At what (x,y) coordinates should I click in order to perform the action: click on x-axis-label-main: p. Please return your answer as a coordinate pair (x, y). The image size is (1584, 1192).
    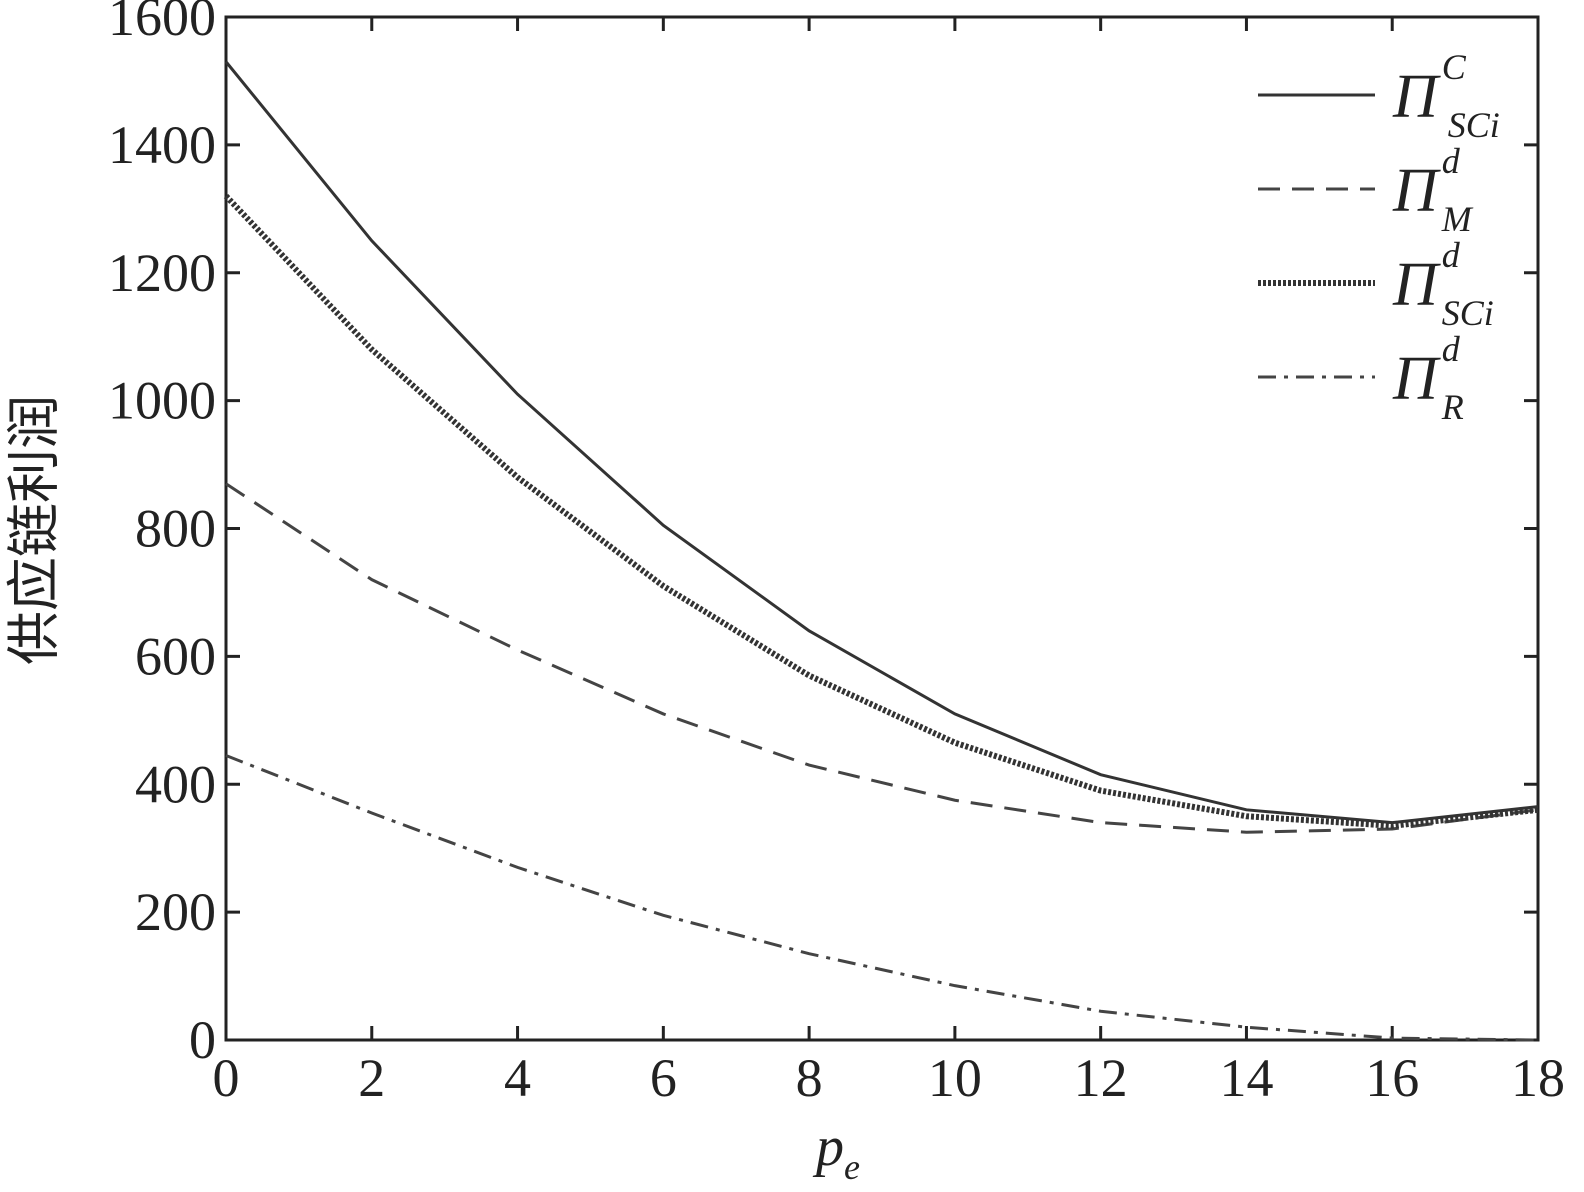
    Looking at the image, I should click on (828, 1147).